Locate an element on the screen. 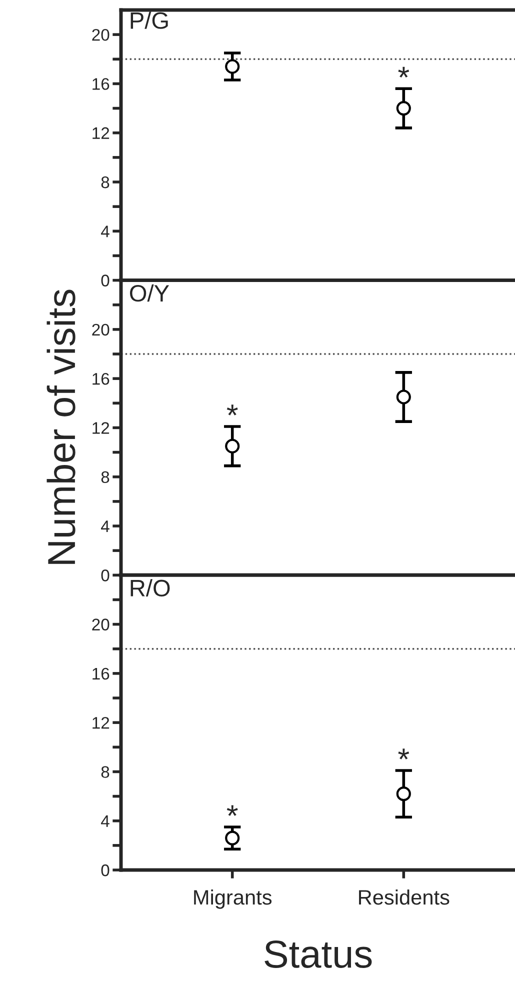 The width and height of the screenshot is (515, 990). x-axis-title: Status is located at coordinates (318, 954).